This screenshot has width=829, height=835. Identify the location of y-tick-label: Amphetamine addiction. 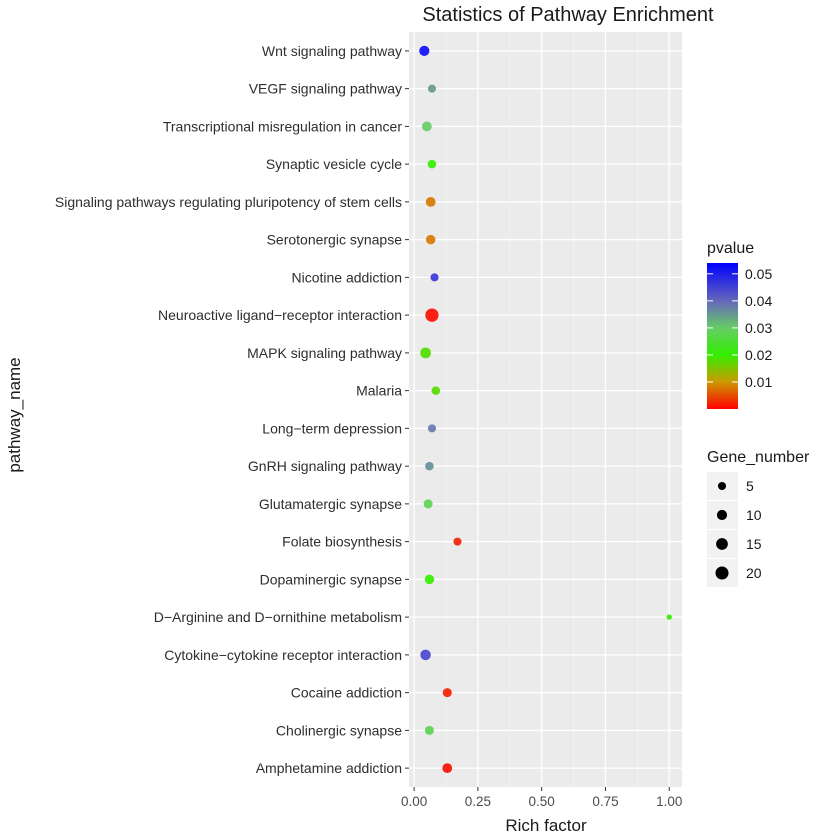
(329, 768).